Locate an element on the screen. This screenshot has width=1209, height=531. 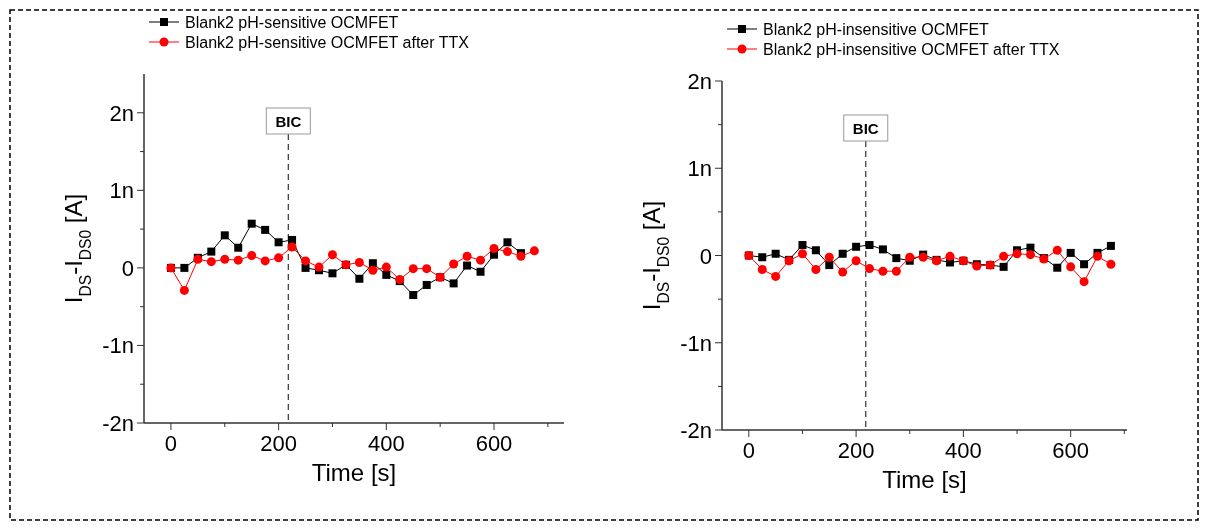
legend-label: Blank2 pH-sensitive OCMFET after TTX is located at coordinates (327, 42).